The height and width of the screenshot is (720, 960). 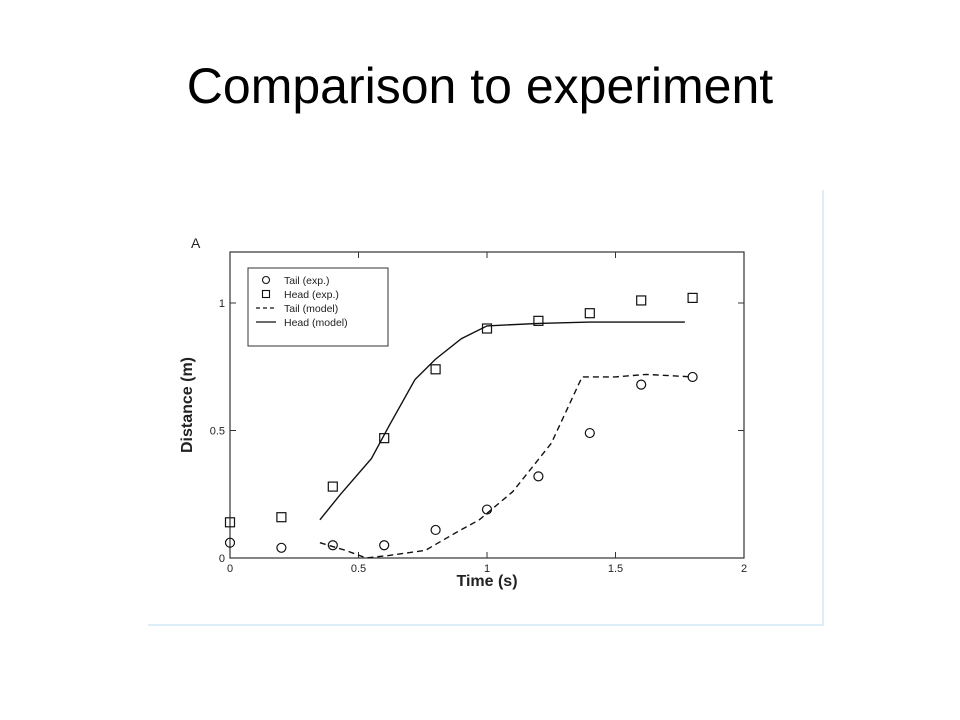 What do you see at coordinates (486, 581) in the screenshot?
I see `x-axis-label: Time (s)` at bounding box center [486, 581].